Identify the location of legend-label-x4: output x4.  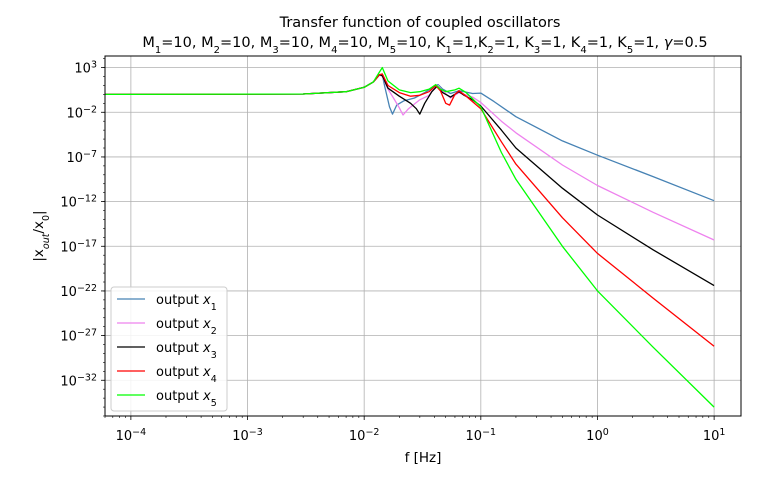
(186, 375).